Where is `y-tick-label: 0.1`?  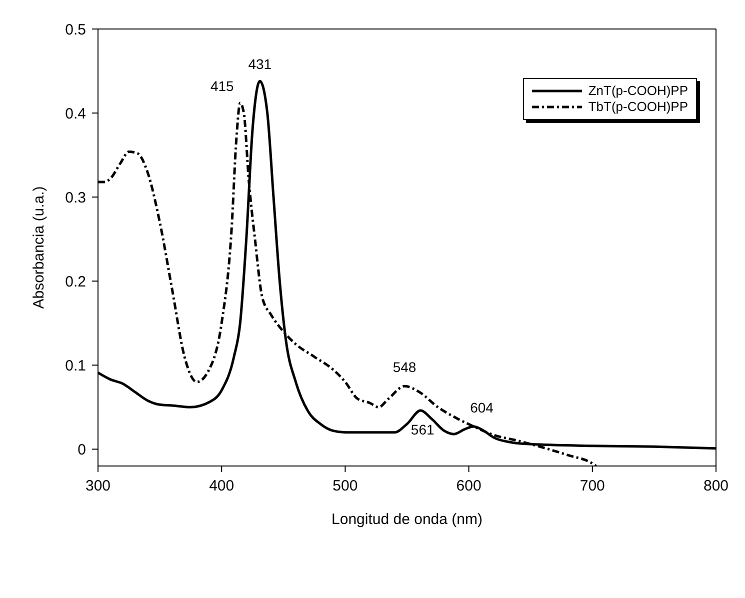 y-tick-label: 0.1 is located at coordinates (75, 365).